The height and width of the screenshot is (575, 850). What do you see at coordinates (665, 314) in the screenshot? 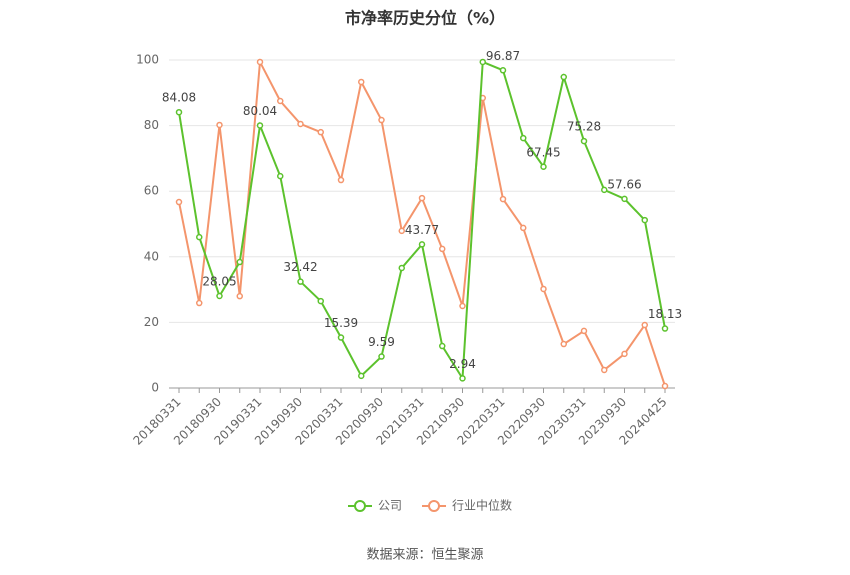
I see `data-label: 18.13` at bounding box center [665, 314].